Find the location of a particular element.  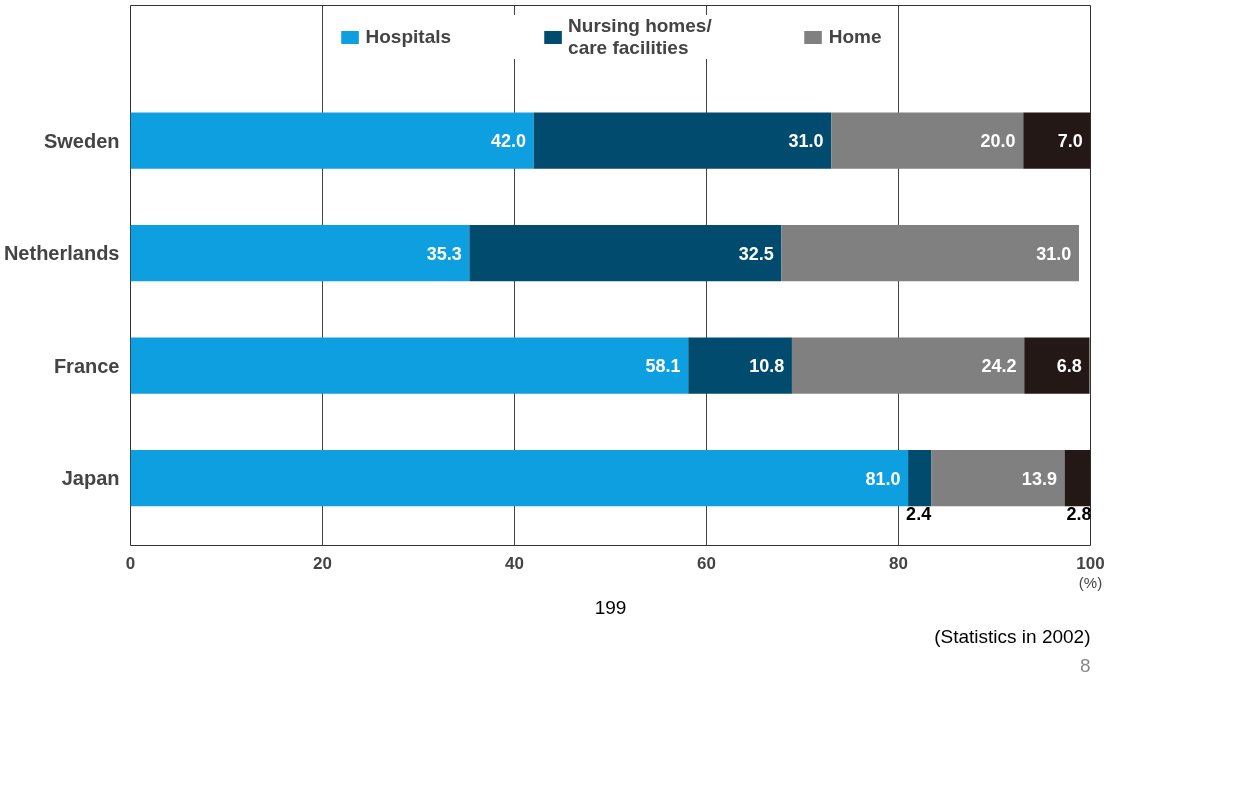

data-label: 24.2 is located at coordinates (999, 366).